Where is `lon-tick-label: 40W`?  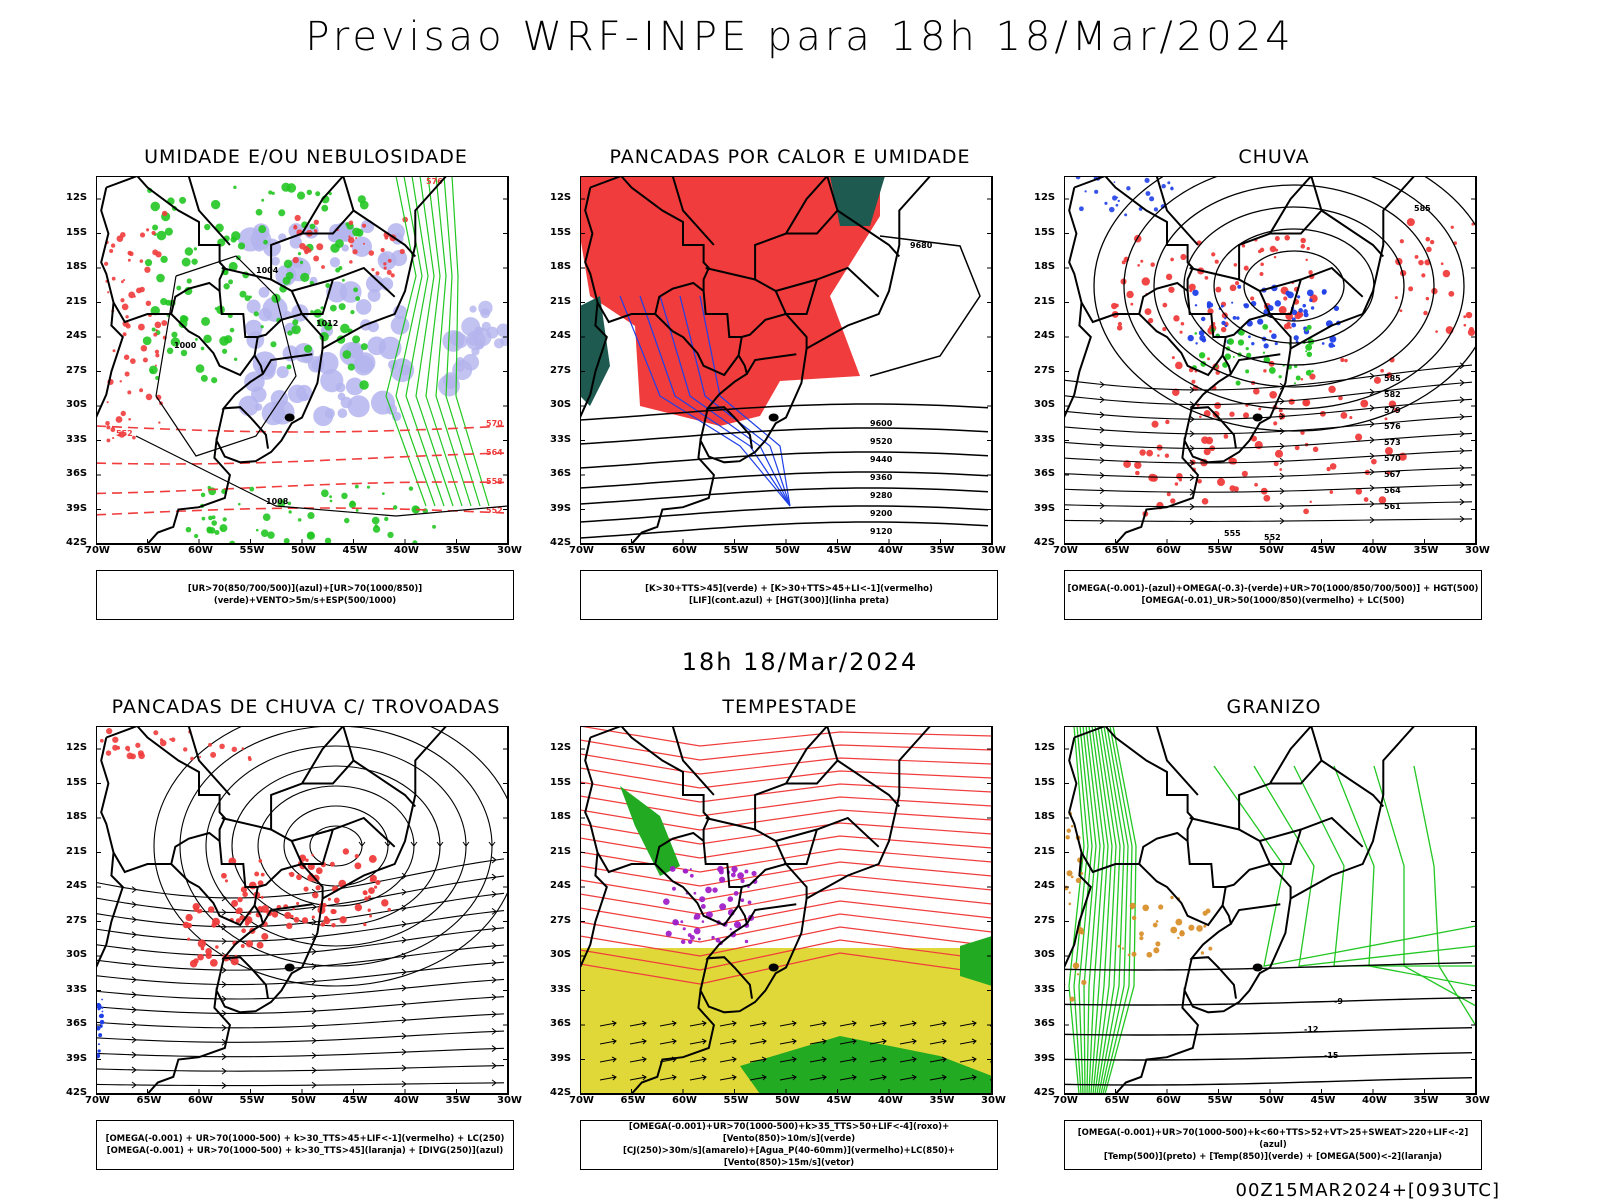 lon-tick-label: 40W is located at coordinates (1374, 550).